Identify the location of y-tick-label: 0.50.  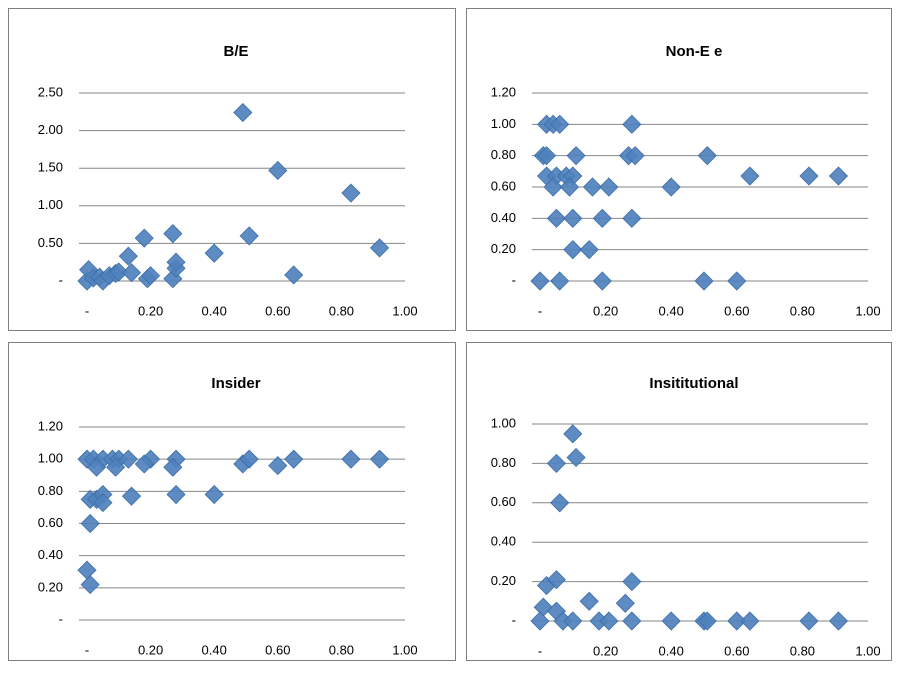
(50, 242).